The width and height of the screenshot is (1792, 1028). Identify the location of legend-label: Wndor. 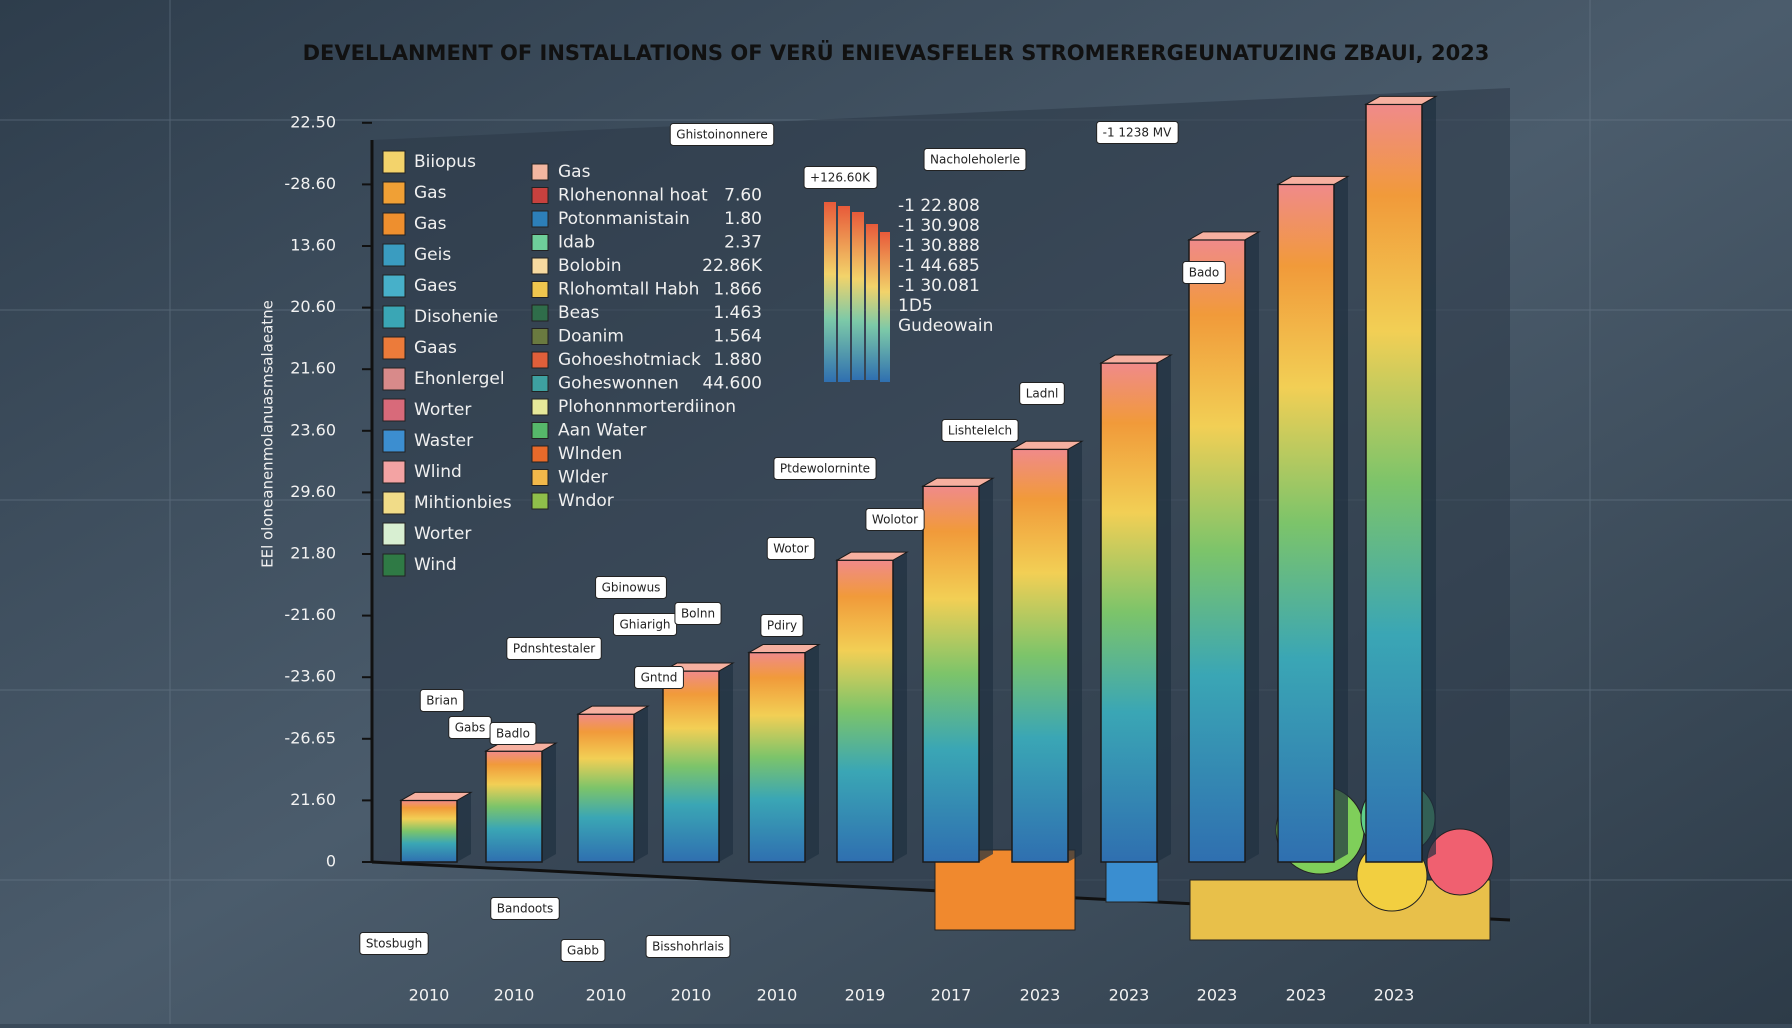
(586, 501).